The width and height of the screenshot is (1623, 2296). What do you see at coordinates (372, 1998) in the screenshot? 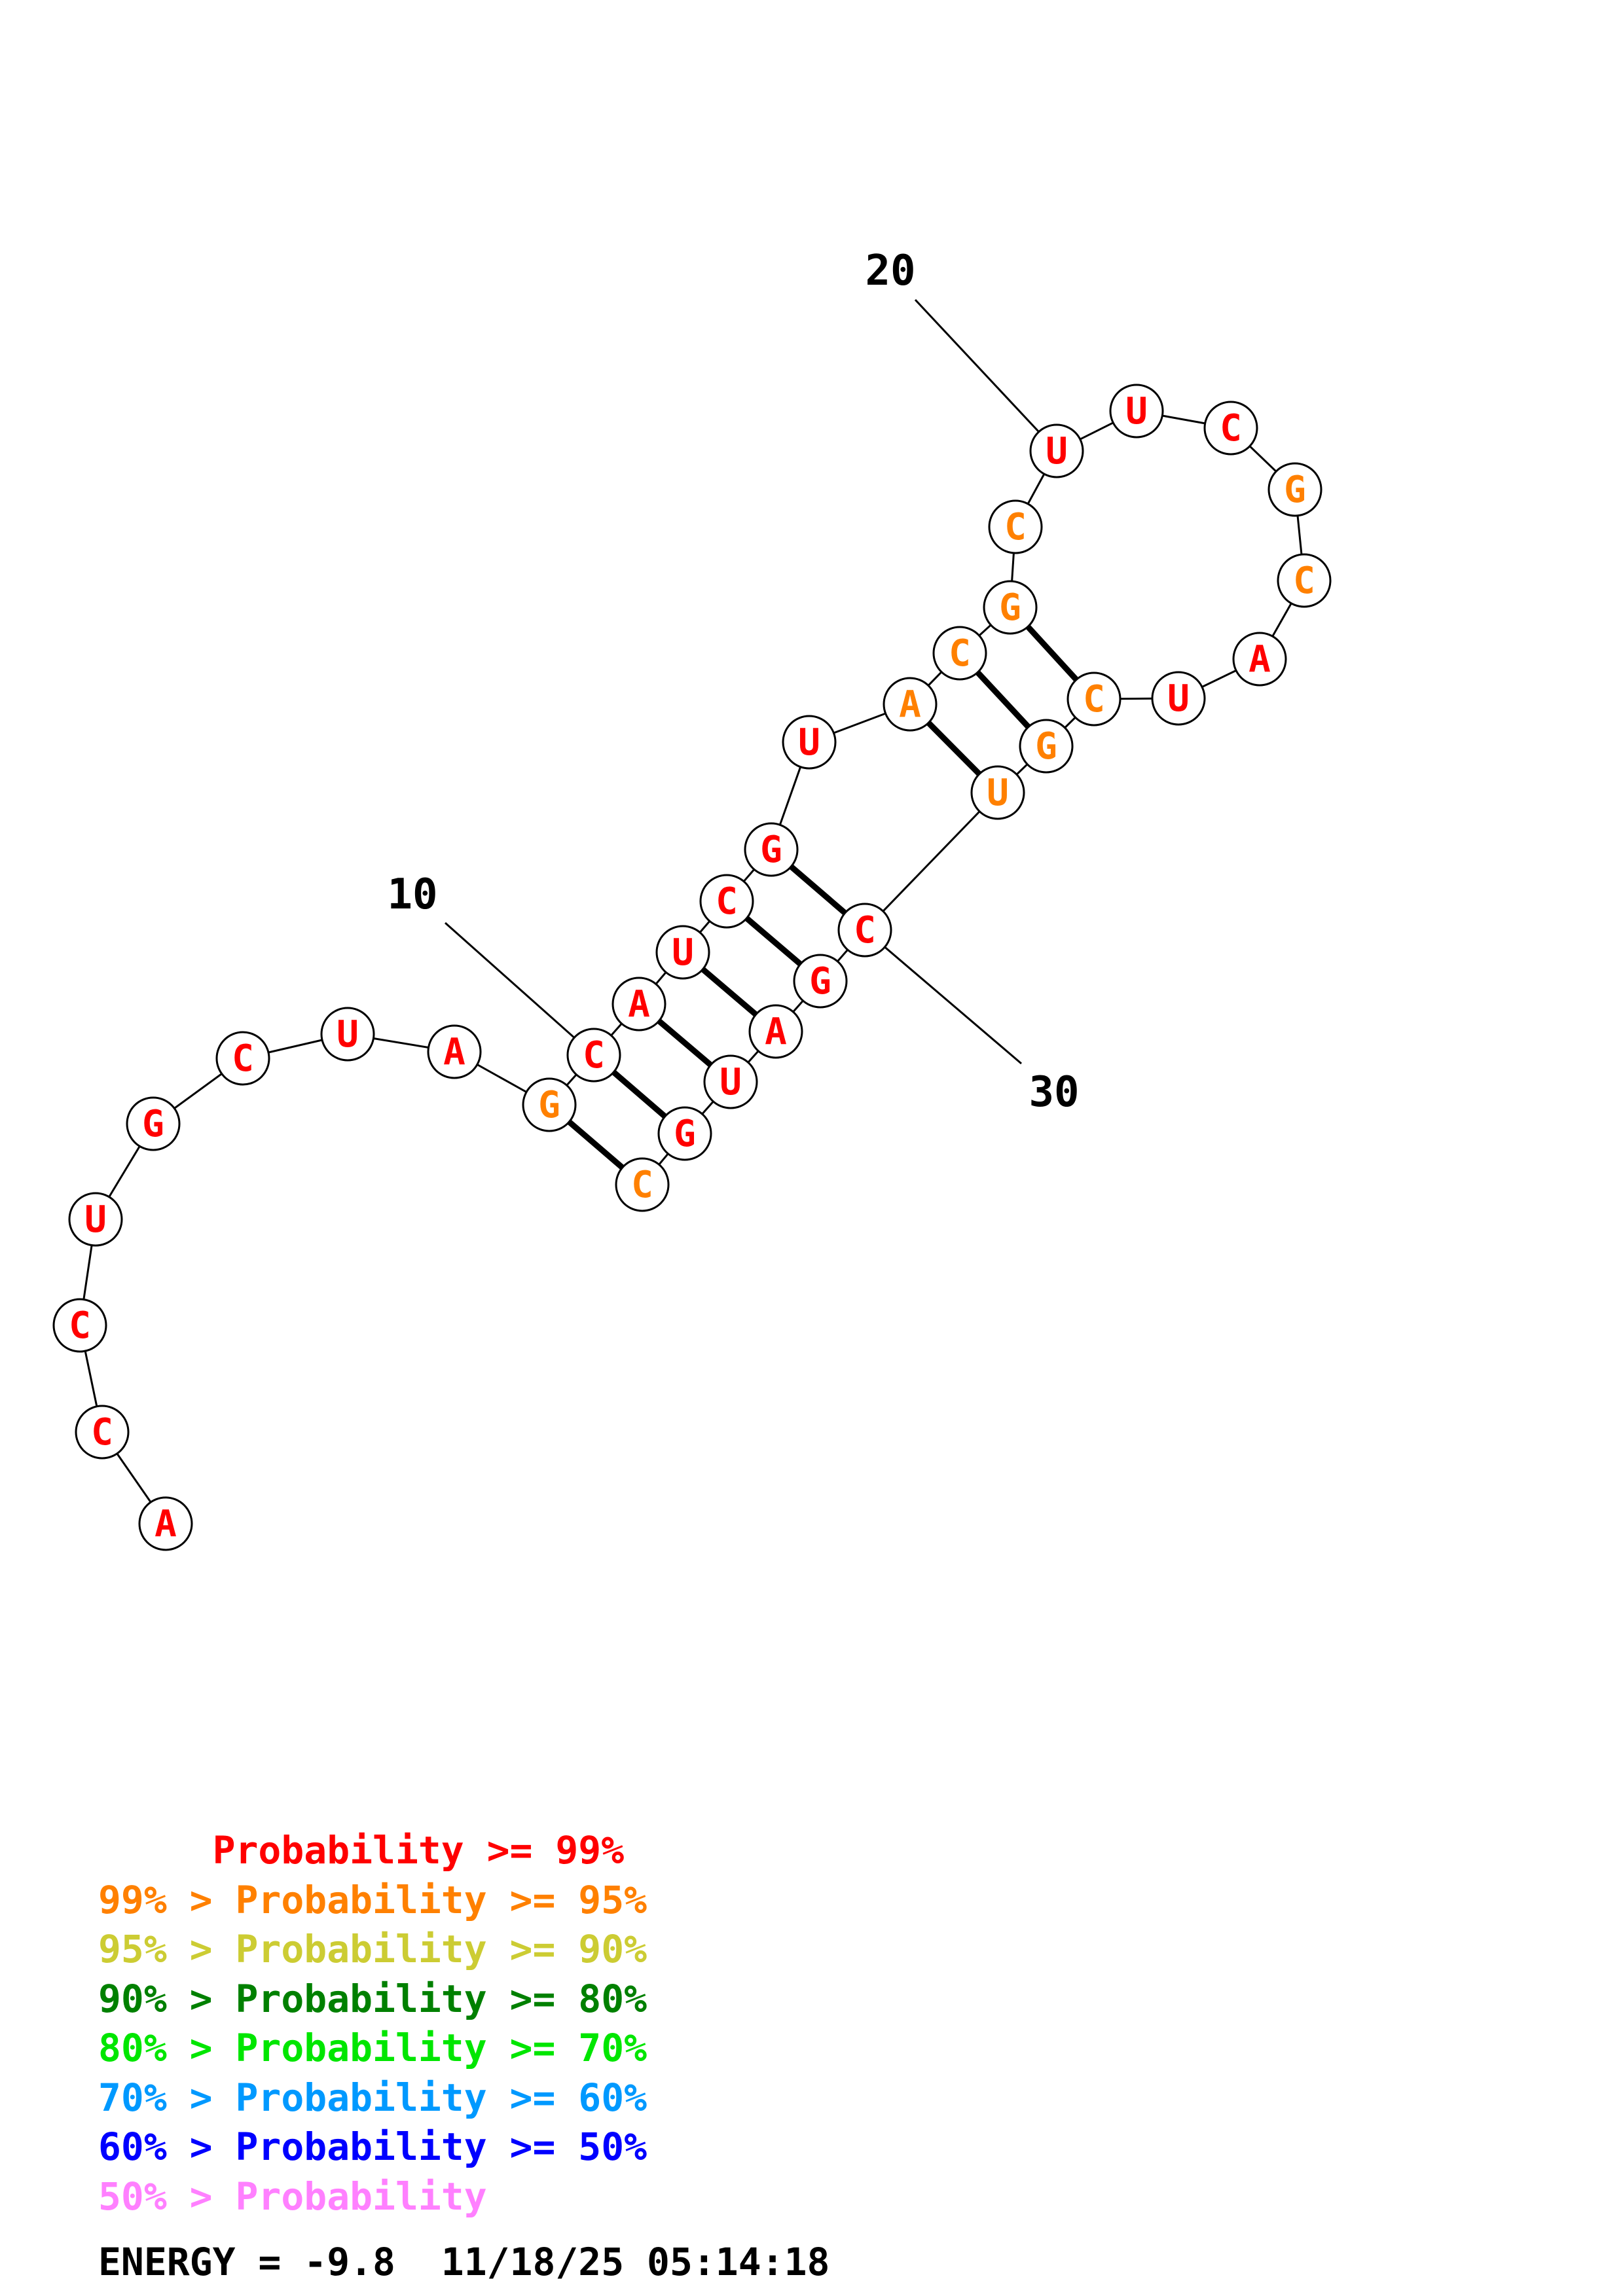
I see `legend-entry: 90% > Probability >= 80%` at bounding box center [372, 1998].